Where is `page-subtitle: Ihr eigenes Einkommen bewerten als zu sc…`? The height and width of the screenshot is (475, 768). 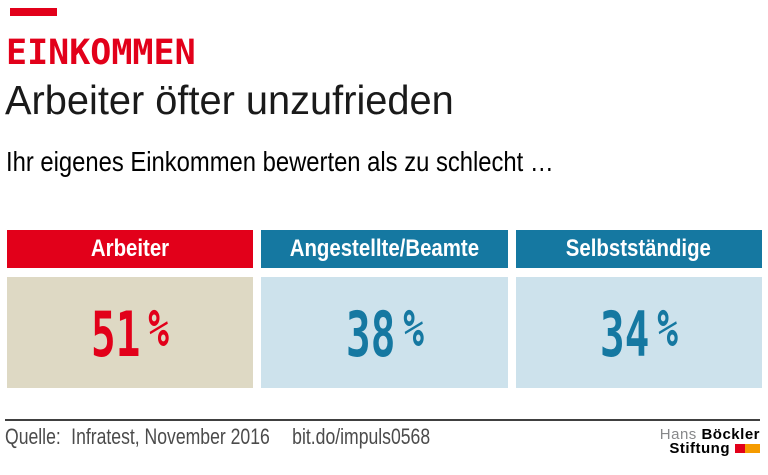 page-subtitle: Ihr eigenes Einkommen bewerten als zu sc… is located at coordinates (280, 161).